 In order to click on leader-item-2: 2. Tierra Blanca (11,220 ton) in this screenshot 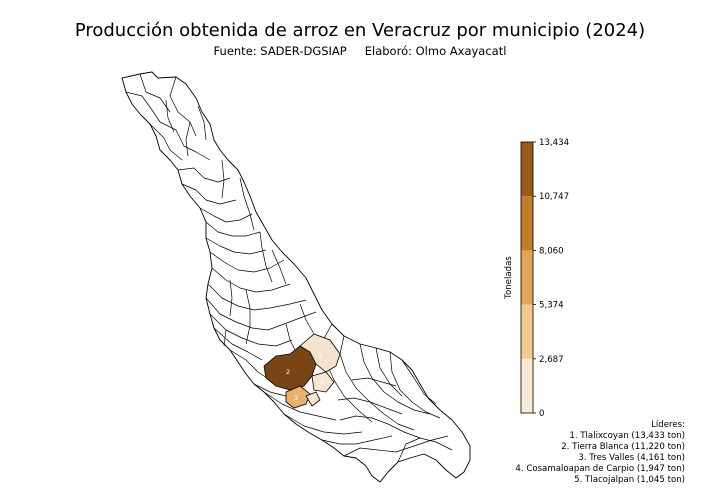, I will do `click(623, 447)`.